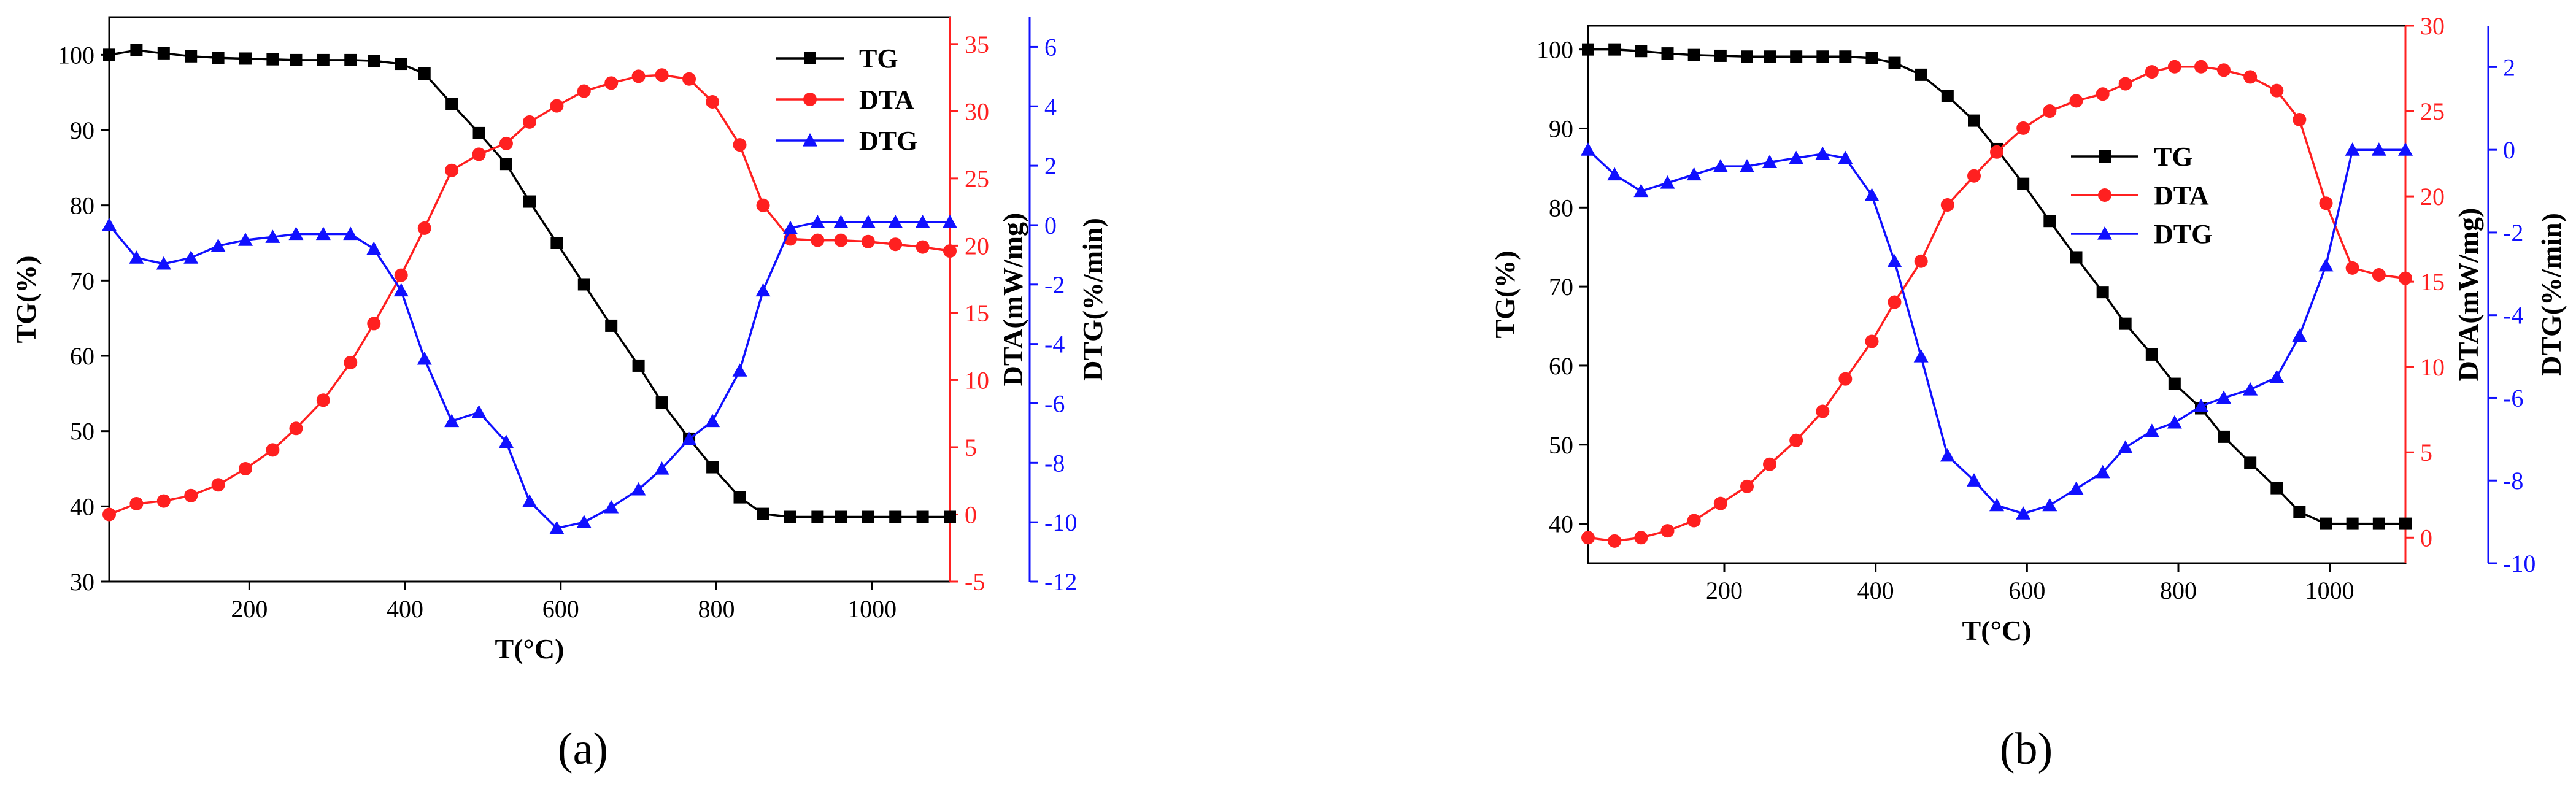  I want to click on x-tick-label: 400, so click(1875, 591).